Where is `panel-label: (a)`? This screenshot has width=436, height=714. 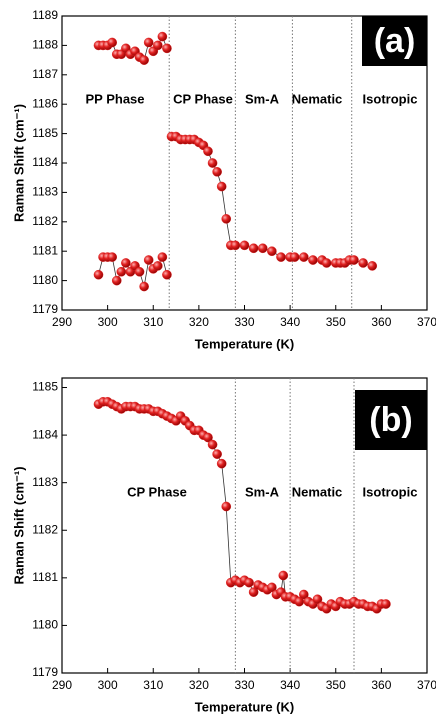 panel-label: (a) is located at coordinates (395, 41).